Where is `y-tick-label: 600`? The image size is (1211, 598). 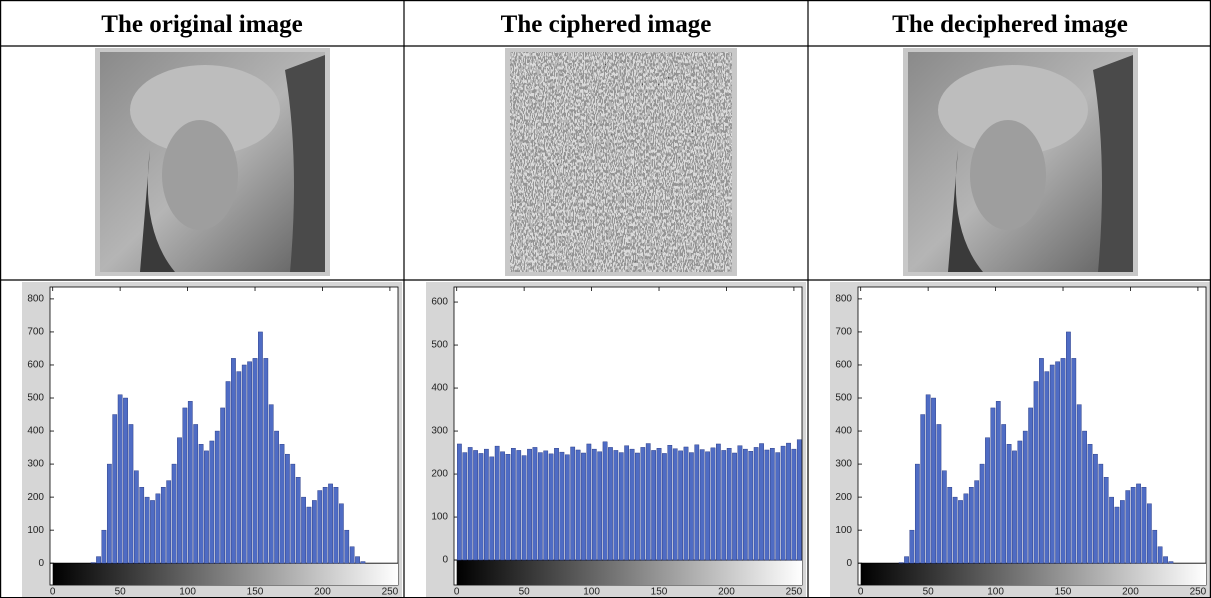
y-tick-label: 600 is located at coordinates (439, 302).